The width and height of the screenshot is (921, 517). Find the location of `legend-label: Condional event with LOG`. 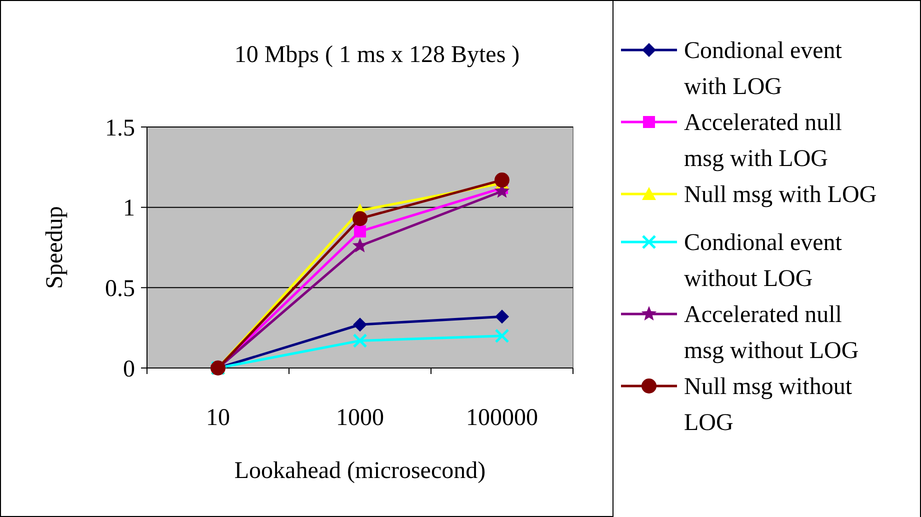

legend-label: Condional event with LOG is located at coordinates (763, 69).